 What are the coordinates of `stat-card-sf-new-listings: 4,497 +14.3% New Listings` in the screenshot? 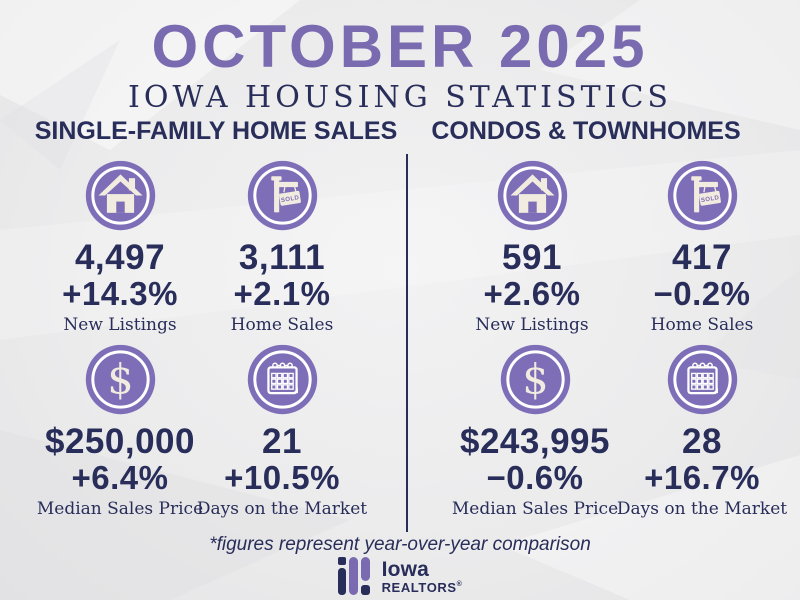 It's located at (120, 246).